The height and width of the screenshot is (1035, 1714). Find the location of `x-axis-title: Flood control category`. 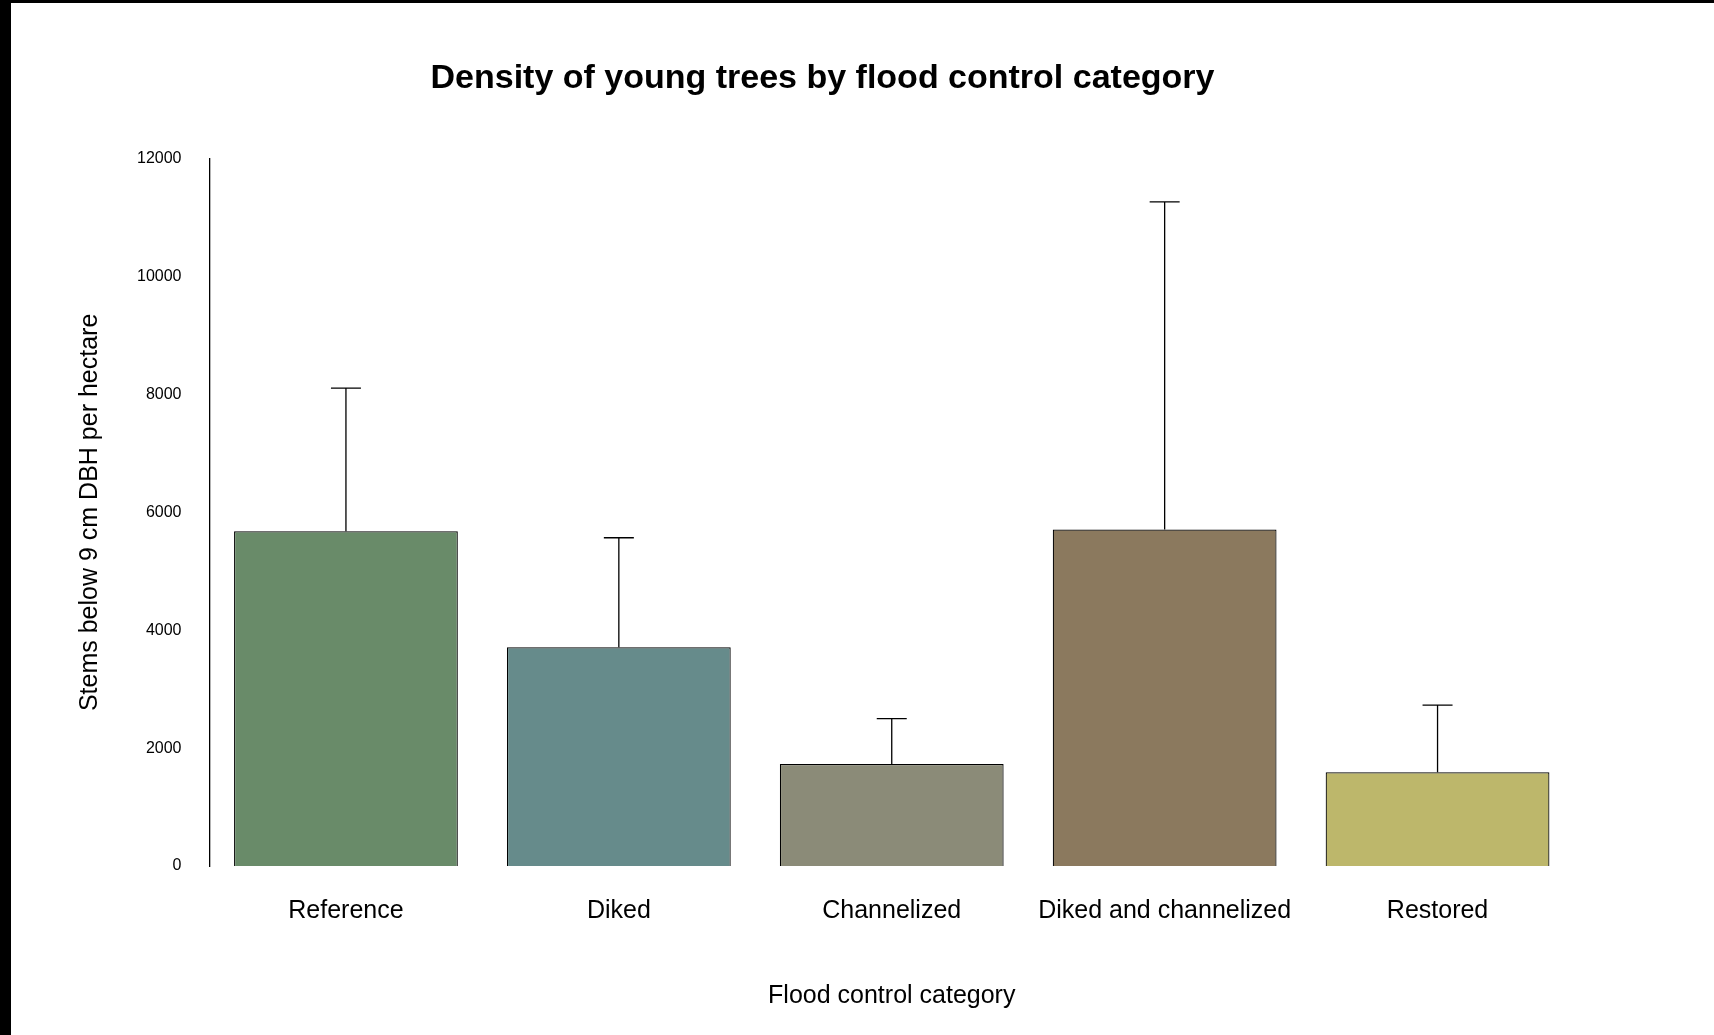

x-axis-title: Flood control category is located at coordinates (892, 993).